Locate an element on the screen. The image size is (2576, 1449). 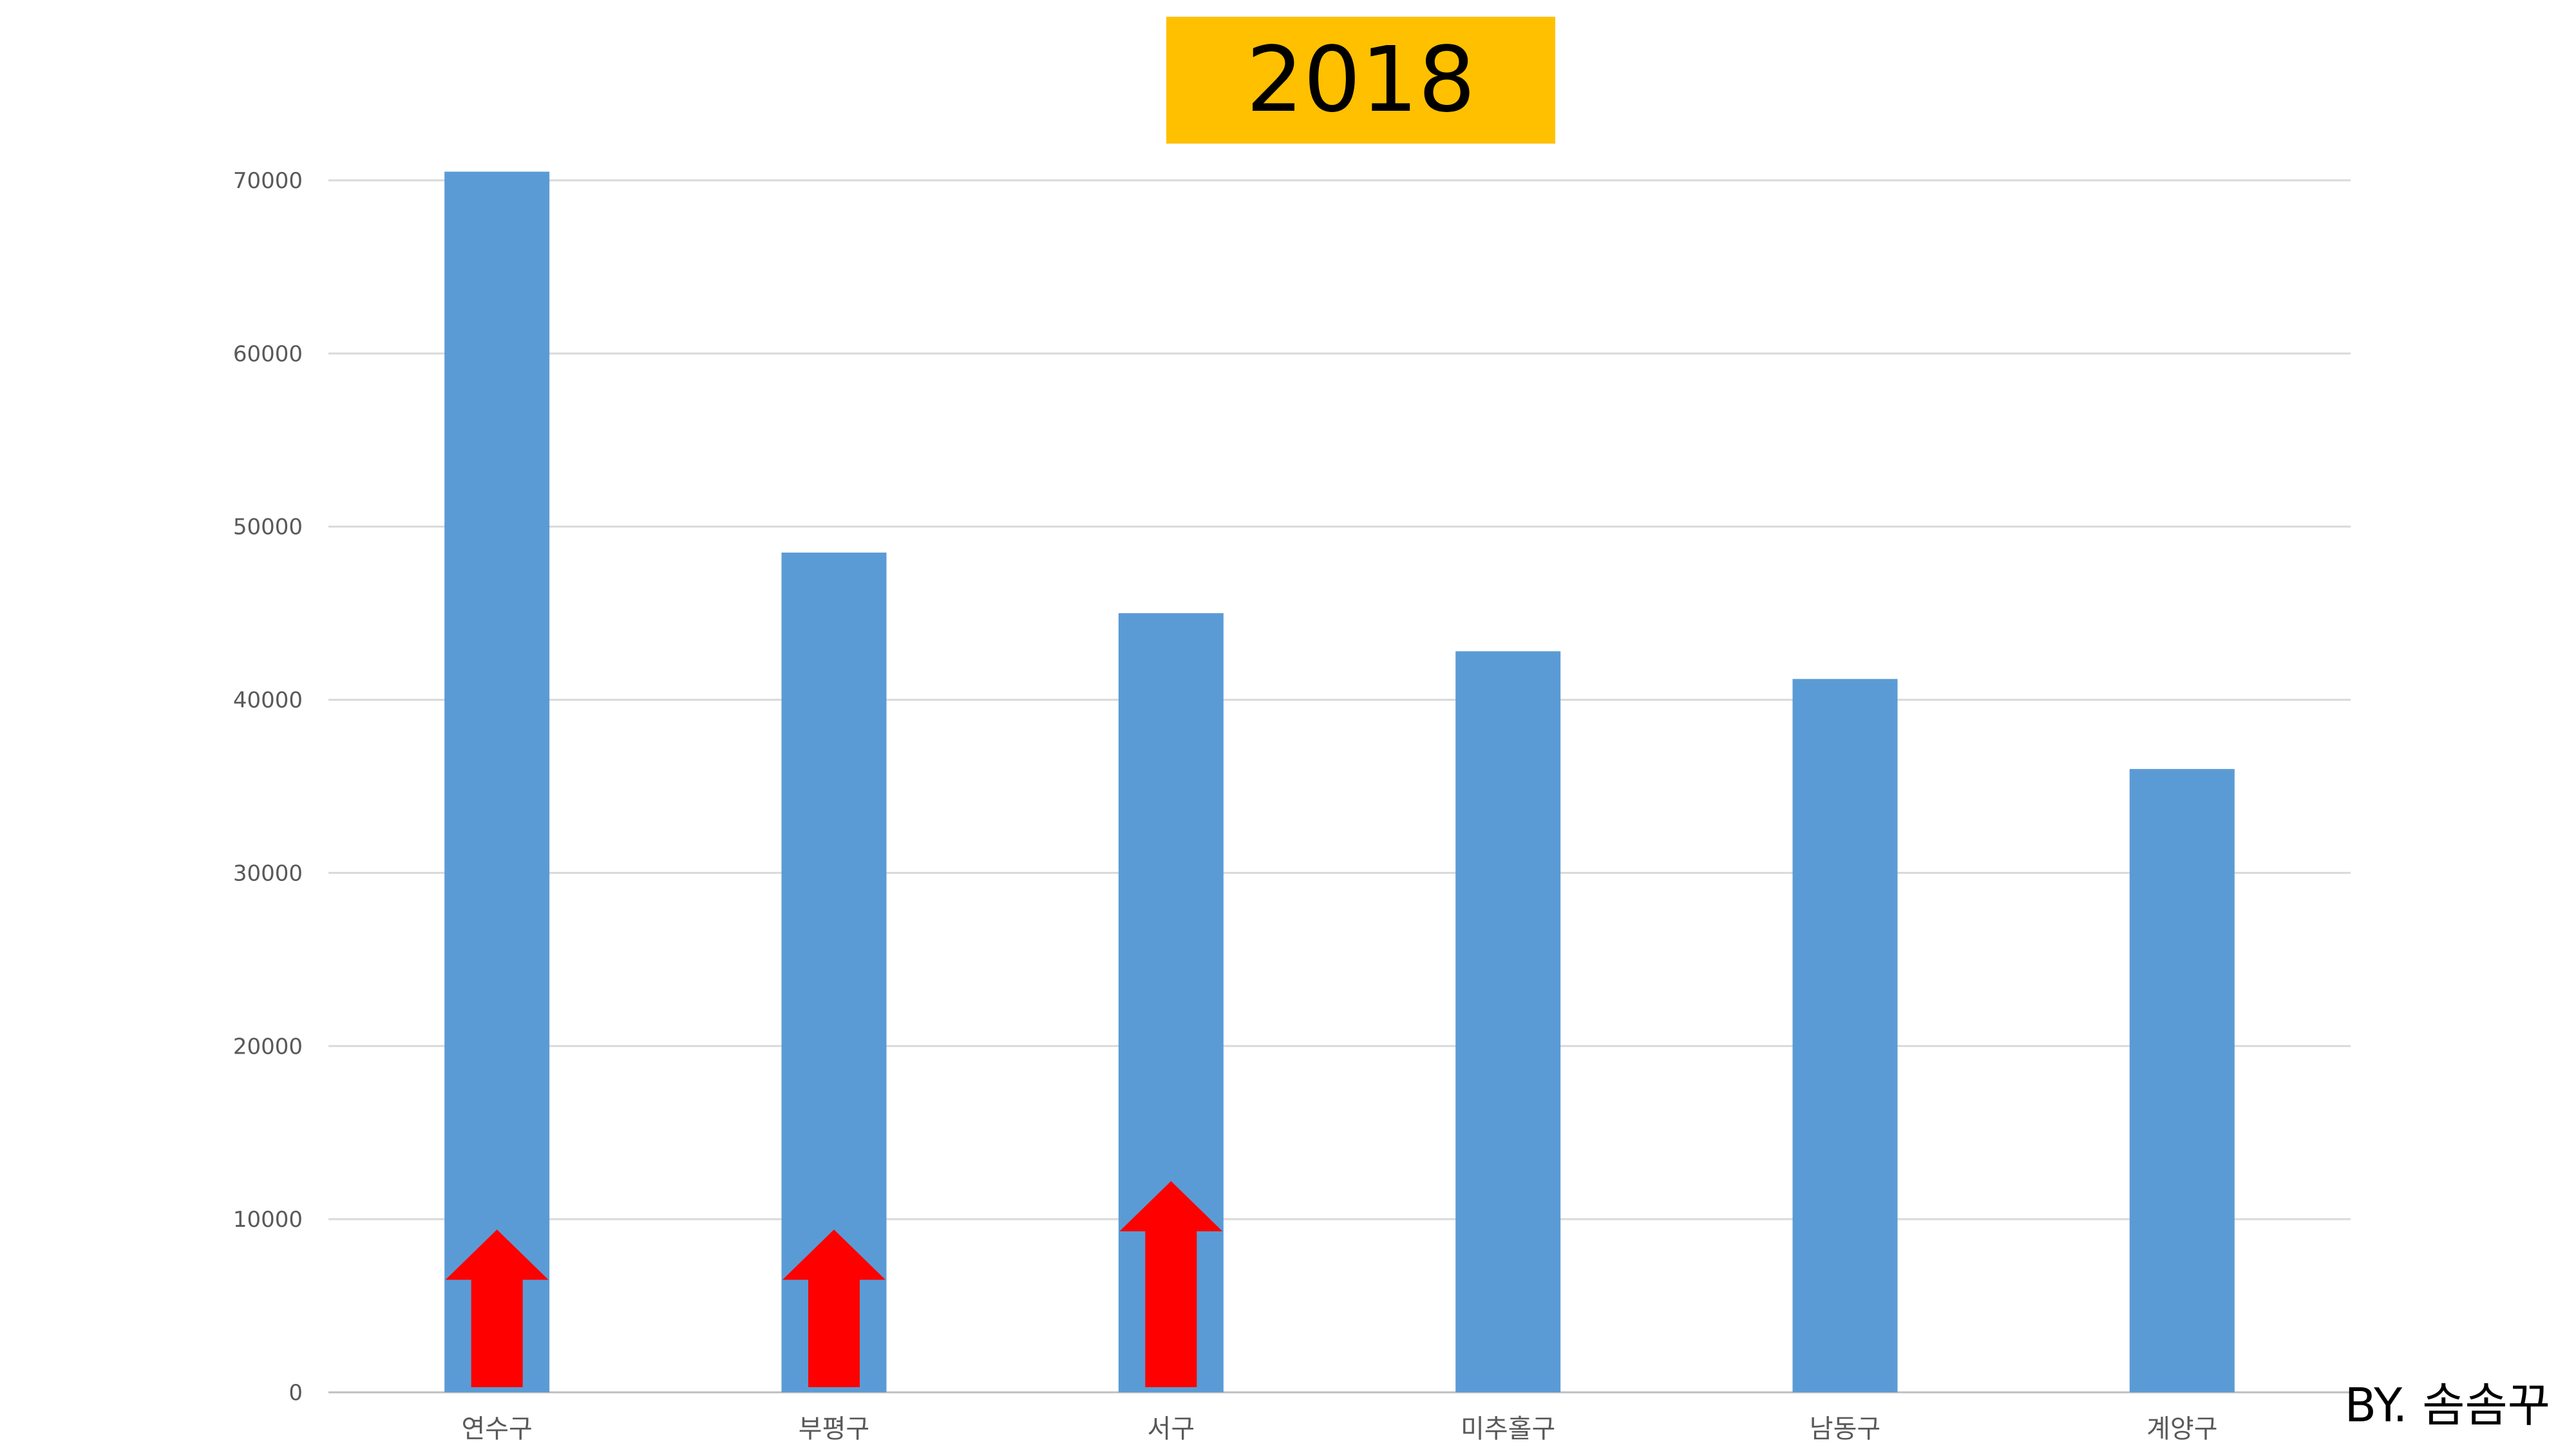
chart-title: 2018 is located at coordinates (1360, 80).